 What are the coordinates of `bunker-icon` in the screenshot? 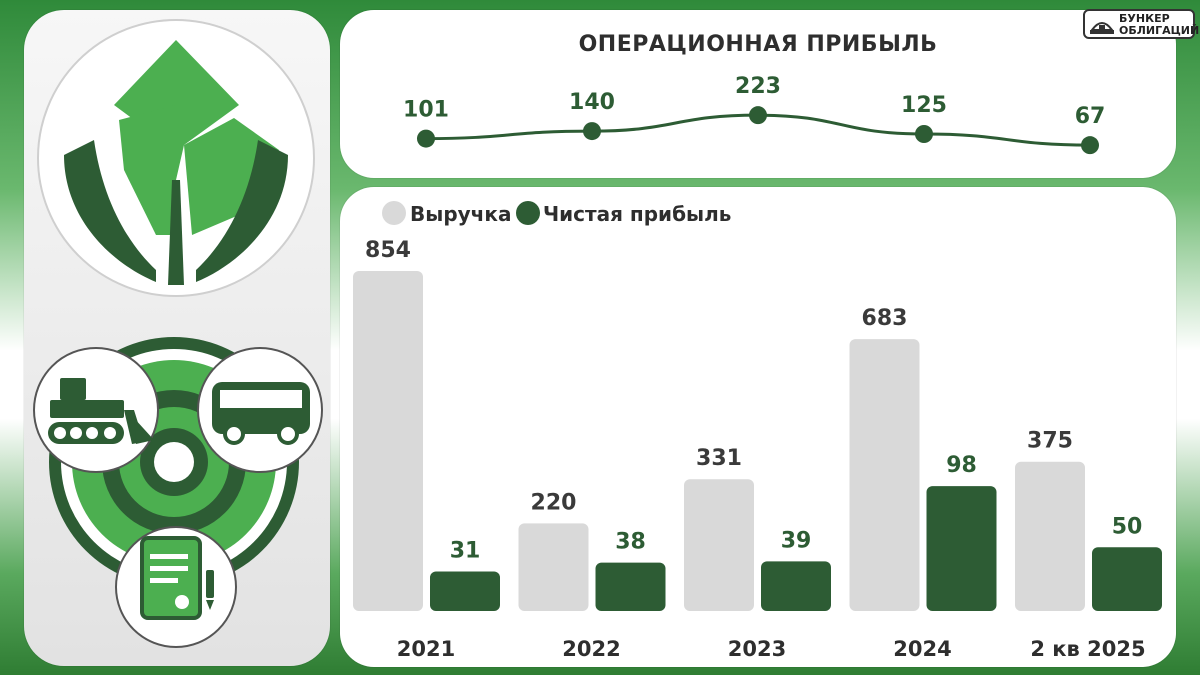 It's located at (1102, 28).